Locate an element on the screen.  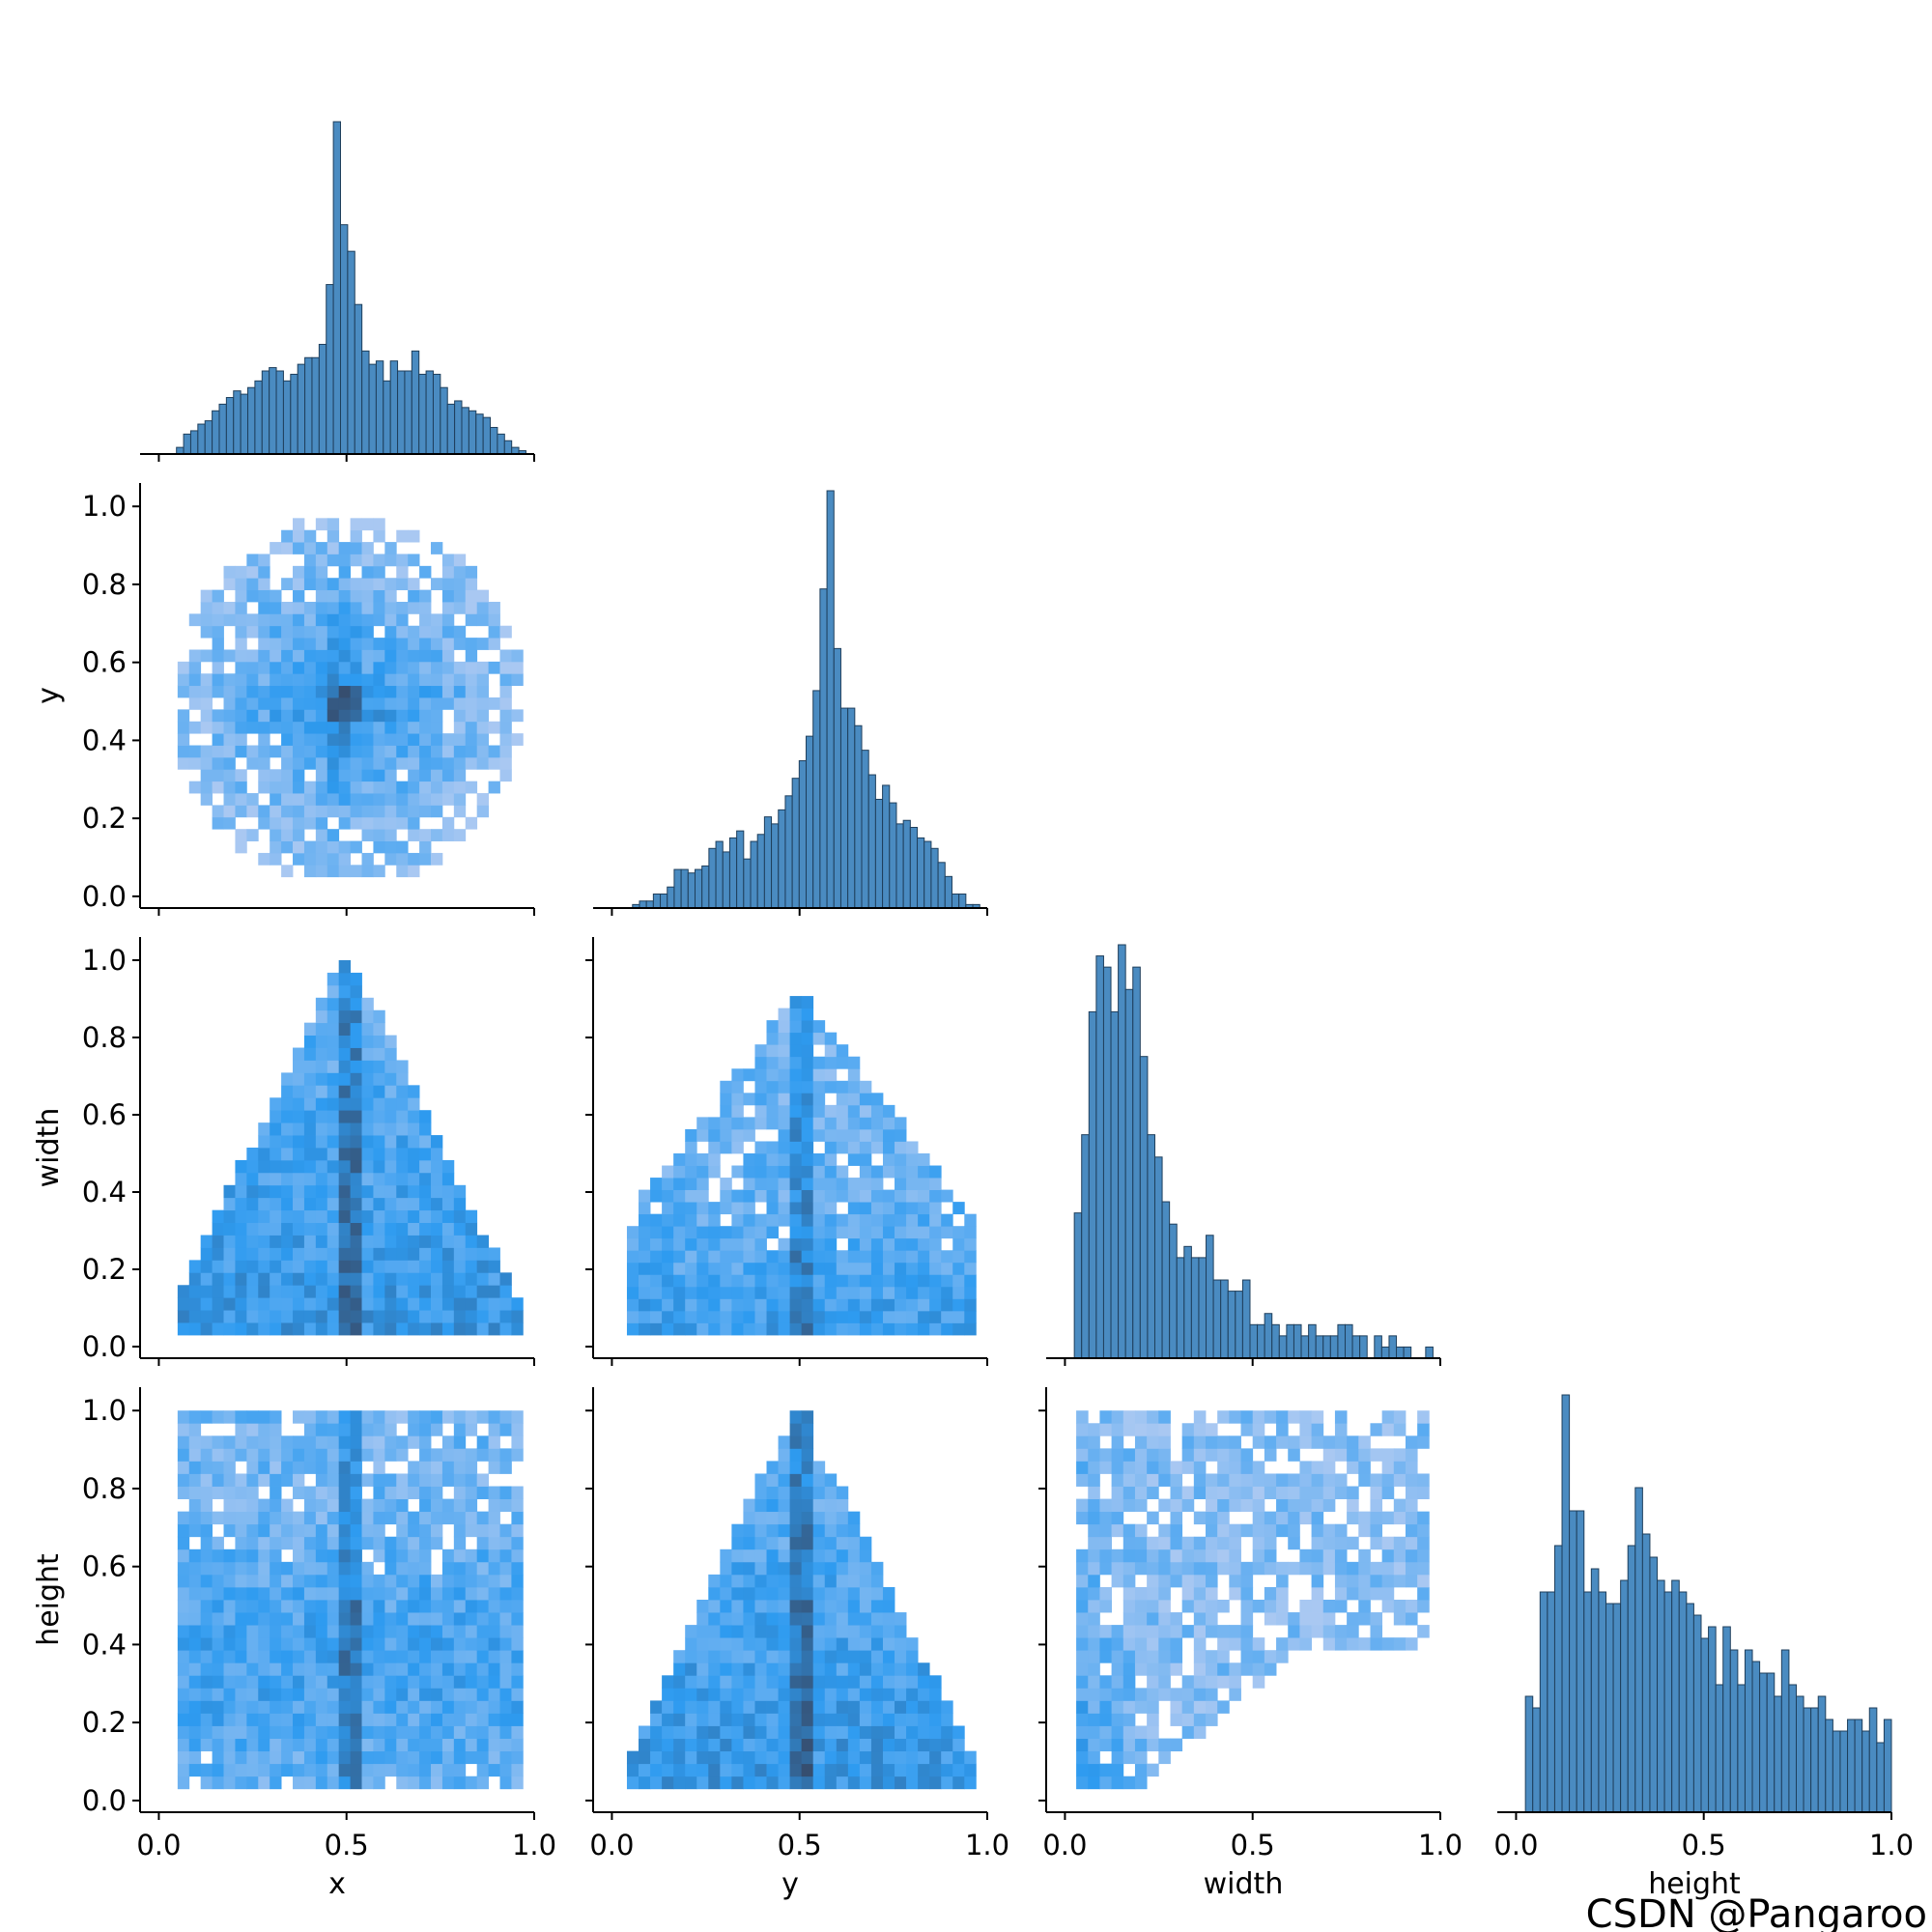
y-tick-label: 0.6 is located at coordinates (104, 1114).